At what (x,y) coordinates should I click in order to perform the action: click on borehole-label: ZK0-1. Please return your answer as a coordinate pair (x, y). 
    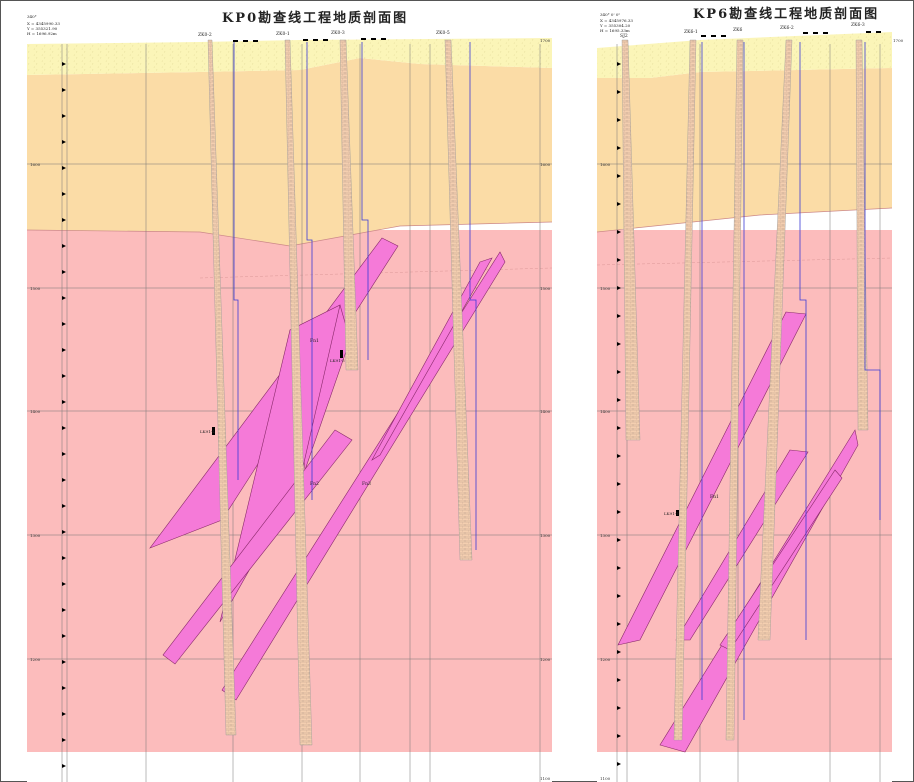
    Looking at the image, I should click on (283, 34).